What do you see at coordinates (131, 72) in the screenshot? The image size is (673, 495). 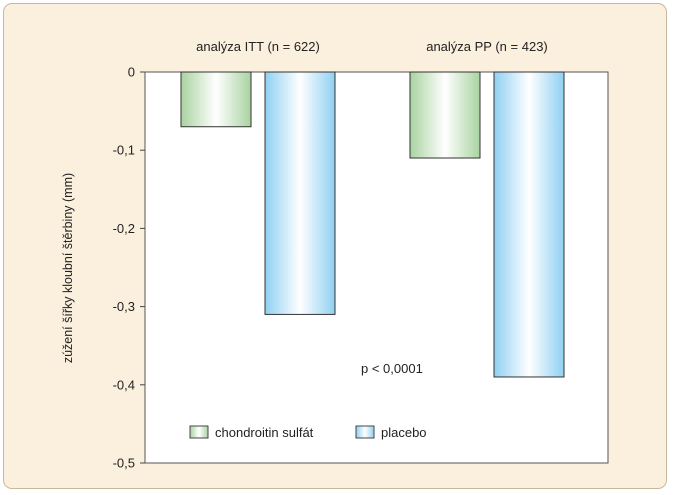 I see `y-tick-label: 0` at bounding box center [131, 72].